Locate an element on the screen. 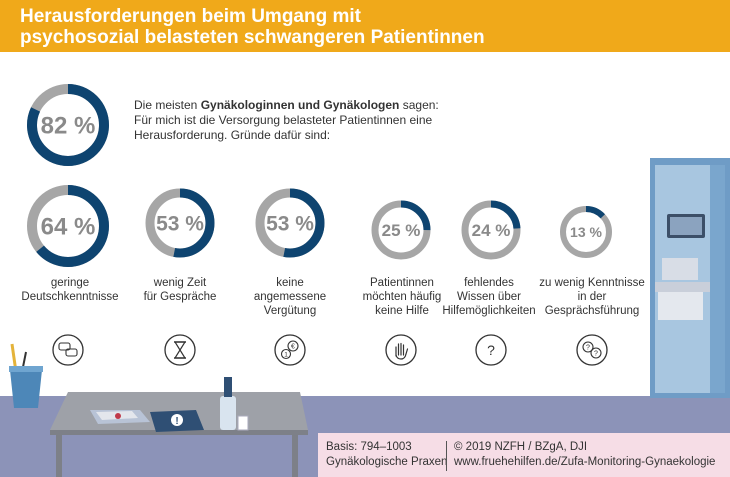 This screenshot has width=730, height=477. caption-line: in der is located at coordinates (592, 297).